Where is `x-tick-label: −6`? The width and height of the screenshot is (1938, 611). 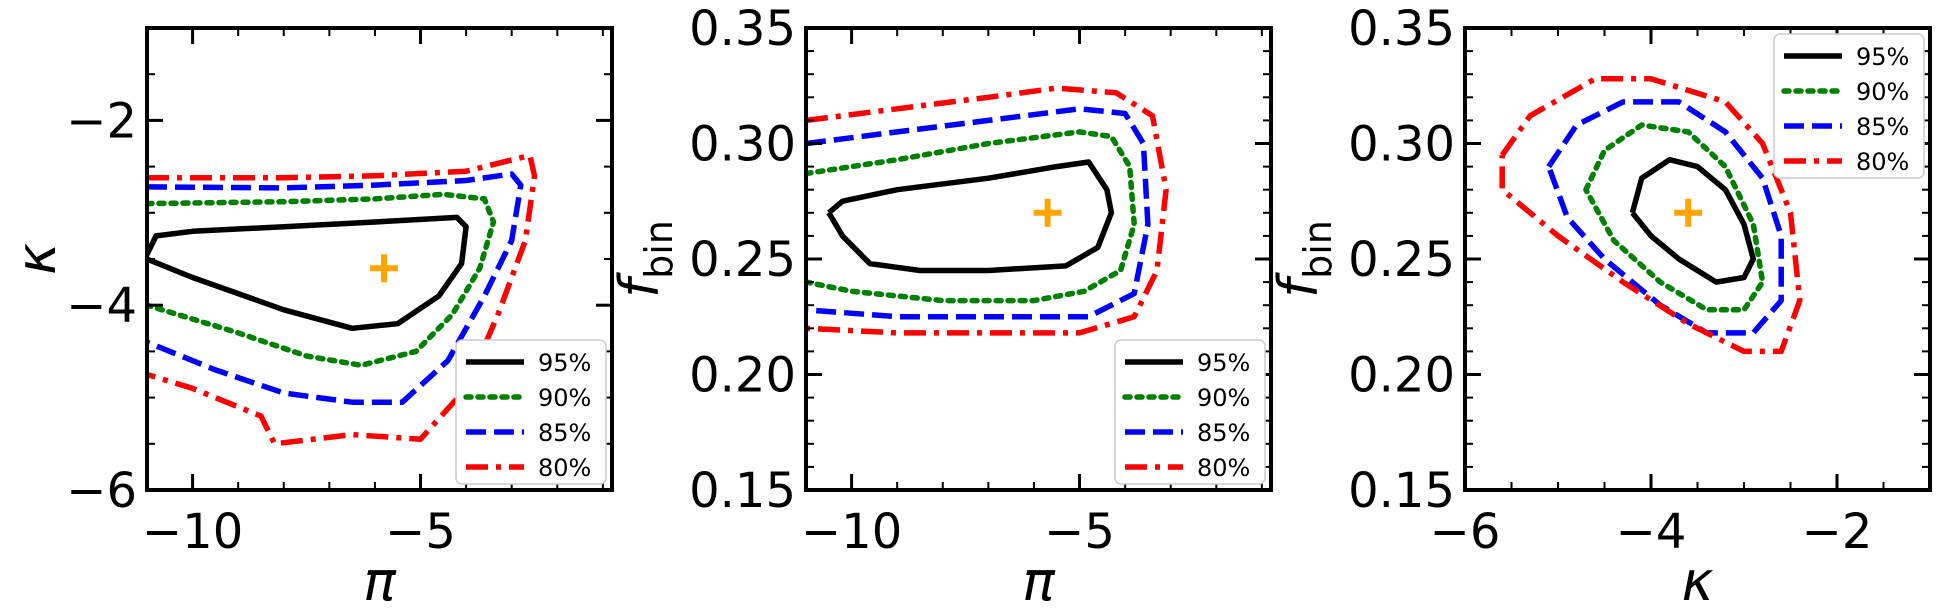 x-tick-label: −6 is located at coordinates (1465, 532).